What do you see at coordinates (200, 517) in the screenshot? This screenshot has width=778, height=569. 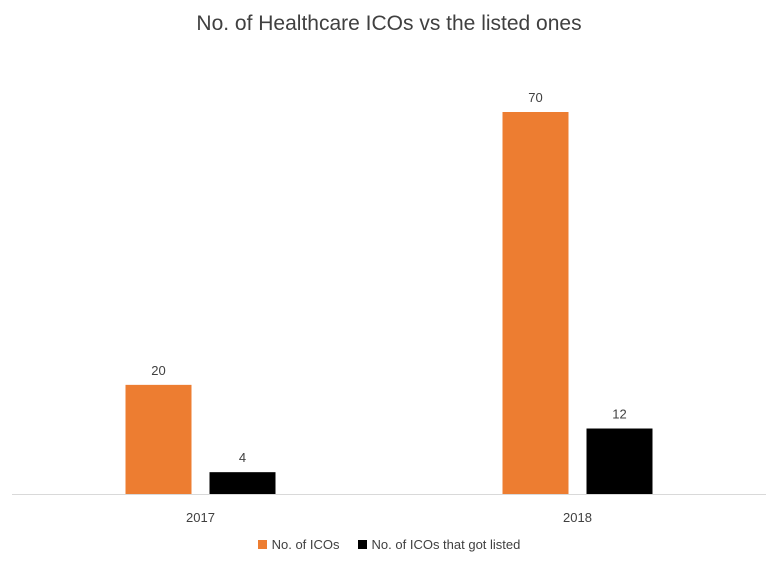 I see `x-tick-label-2017: 2017` at bounding box center [200, 517].